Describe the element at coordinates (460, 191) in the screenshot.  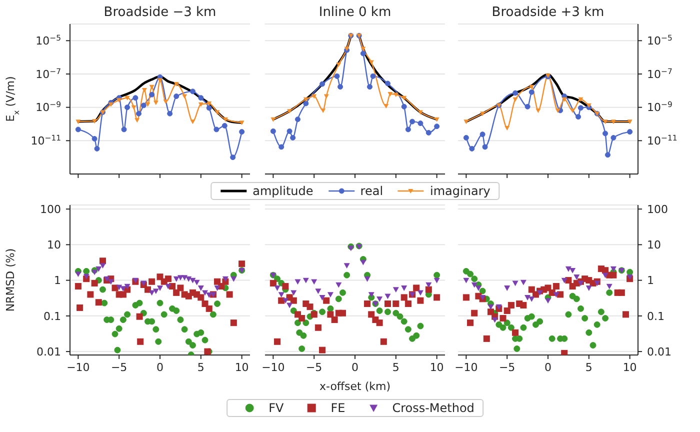
I see `legend-label: imaginary` at that location.